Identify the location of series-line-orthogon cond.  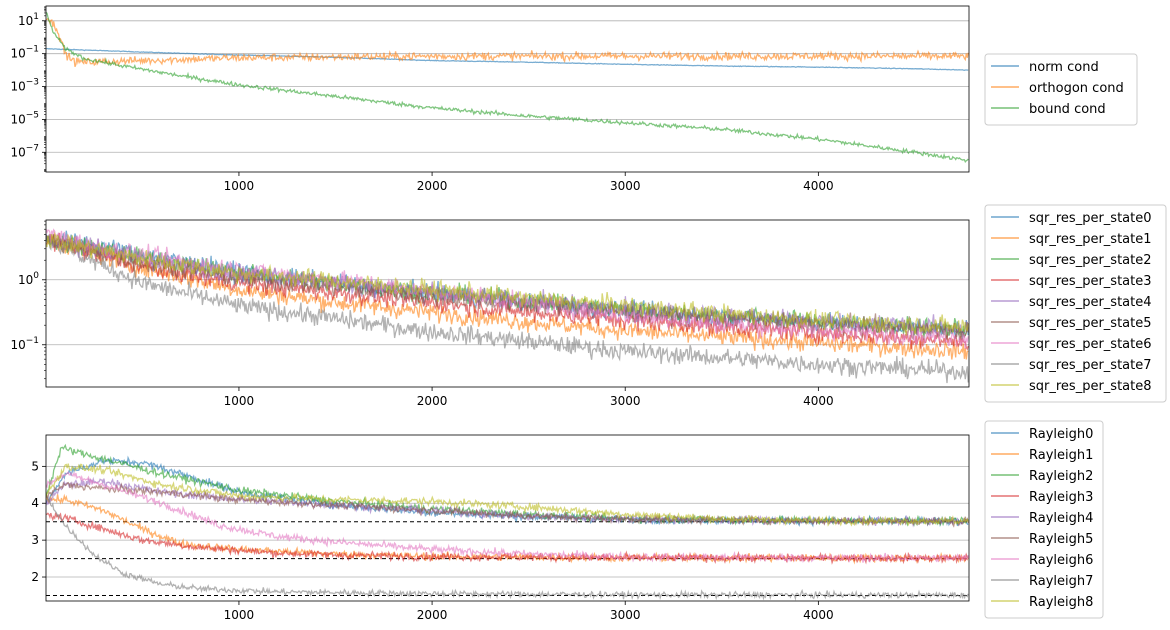
(507, 42).